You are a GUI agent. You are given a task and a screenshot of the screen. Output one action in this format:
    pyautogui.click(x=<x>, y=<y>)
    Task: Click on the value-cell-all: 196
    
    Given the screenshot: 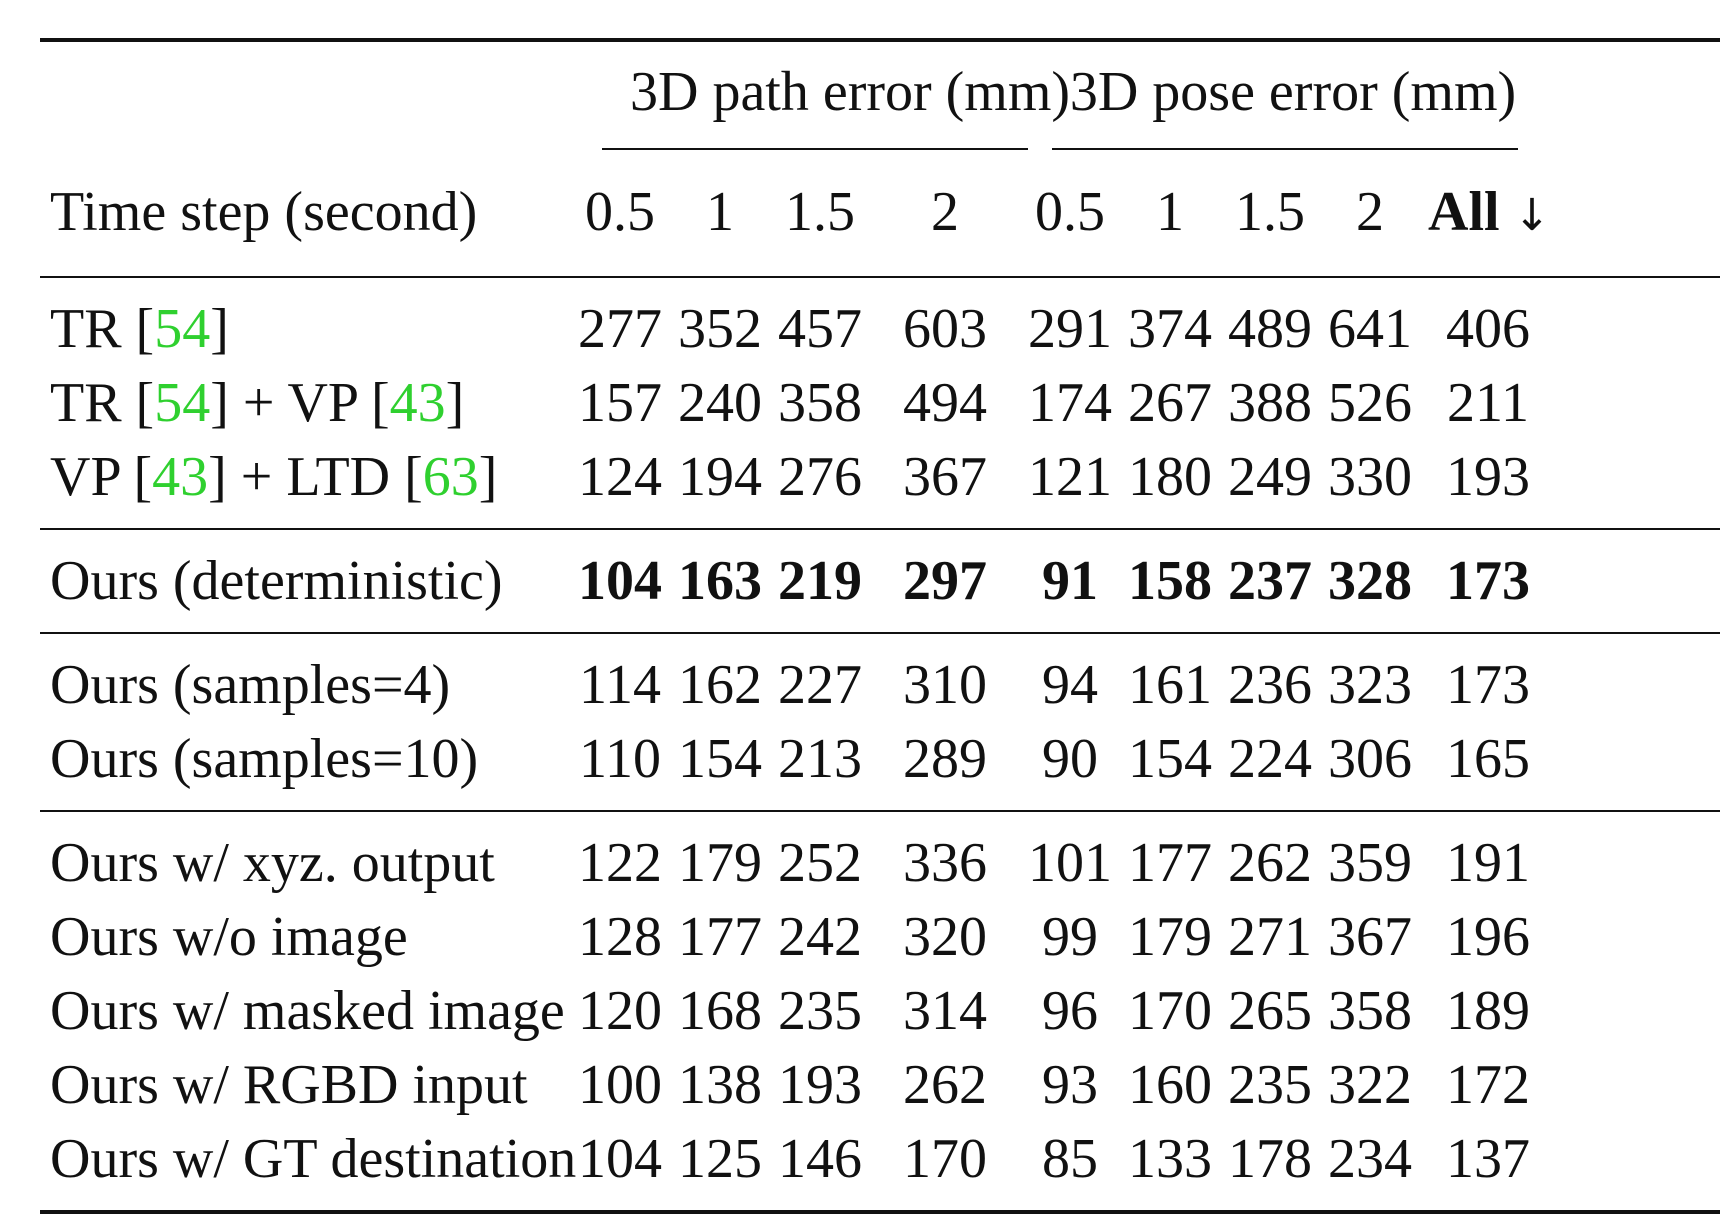 What is the action you would take?
    pyautogui.click(x=1488, y=937)
    